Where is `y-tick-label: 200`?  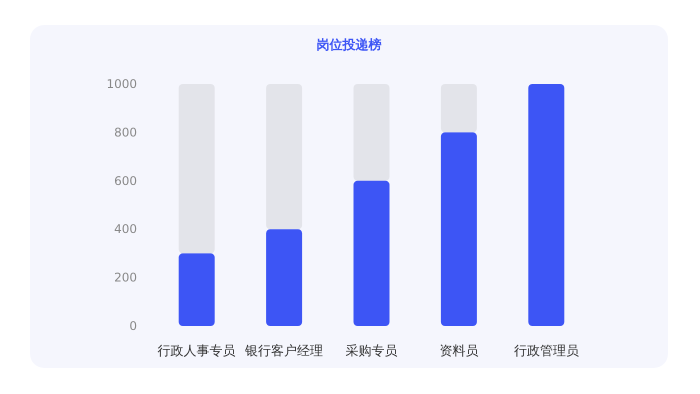
y-tick-label: 200 is located at coordinates (125, 277).